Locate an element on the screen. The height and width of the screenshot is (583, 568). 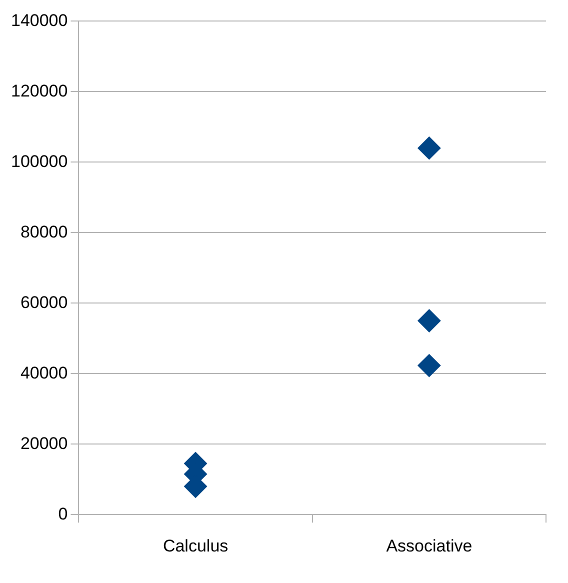
y-tick-label: 140000 is located at coordinates (39, 20).